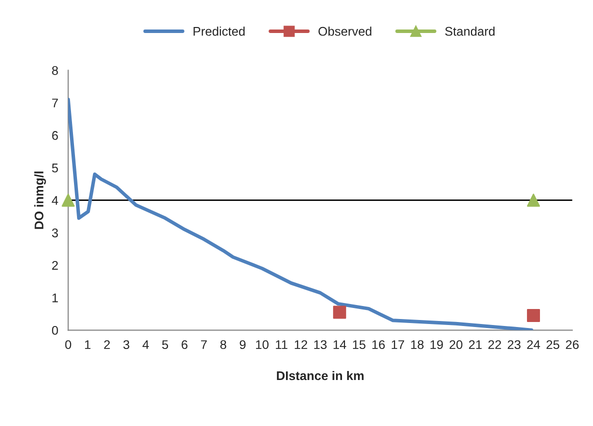 The image size is (593, 426). What do you see at coordinates (55, 330) in the screenshot?
I see `y-tick-label: 0` at bounding box center [55, 330].